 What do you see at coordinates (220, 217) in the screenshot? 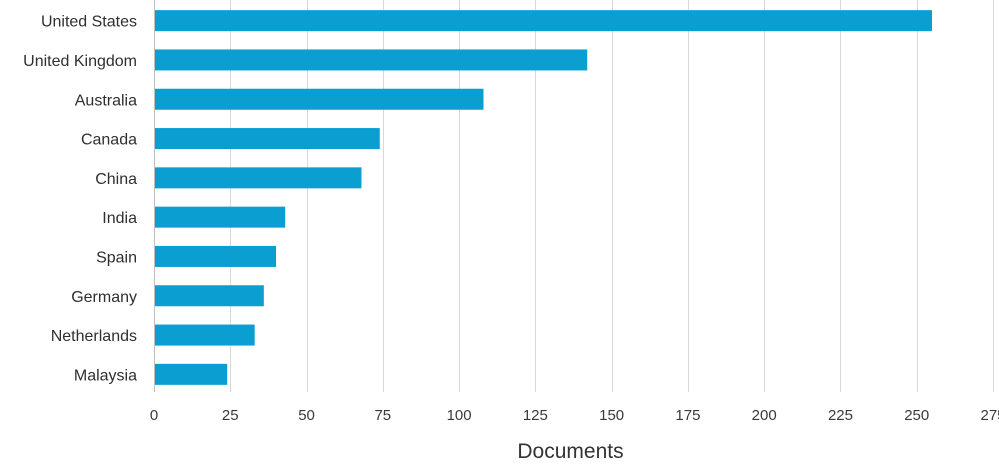
I see `bar-india` at bounding box center [220, 217].